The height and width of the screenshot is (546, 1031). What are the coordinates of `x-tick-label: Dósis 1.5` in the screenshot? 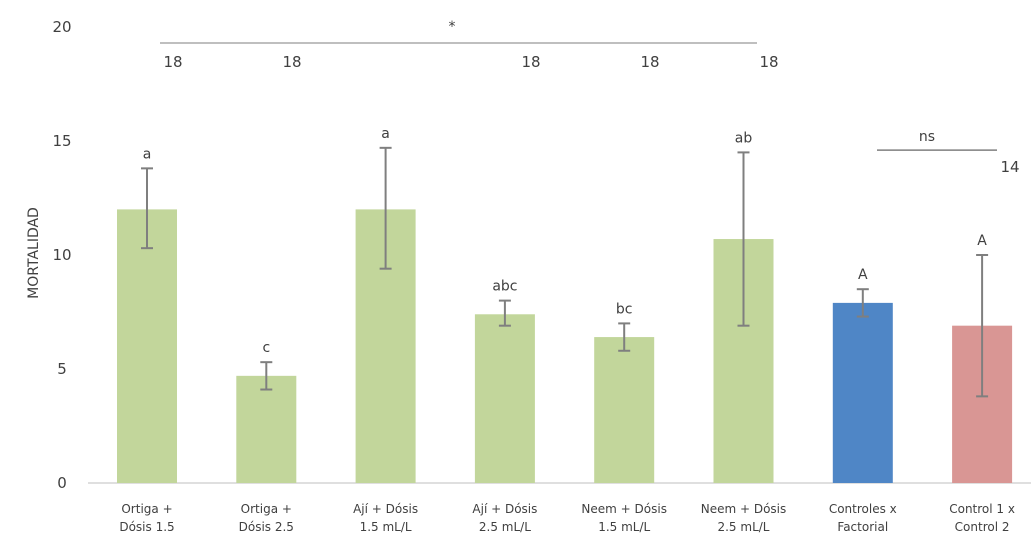 It's located at (146, 527).